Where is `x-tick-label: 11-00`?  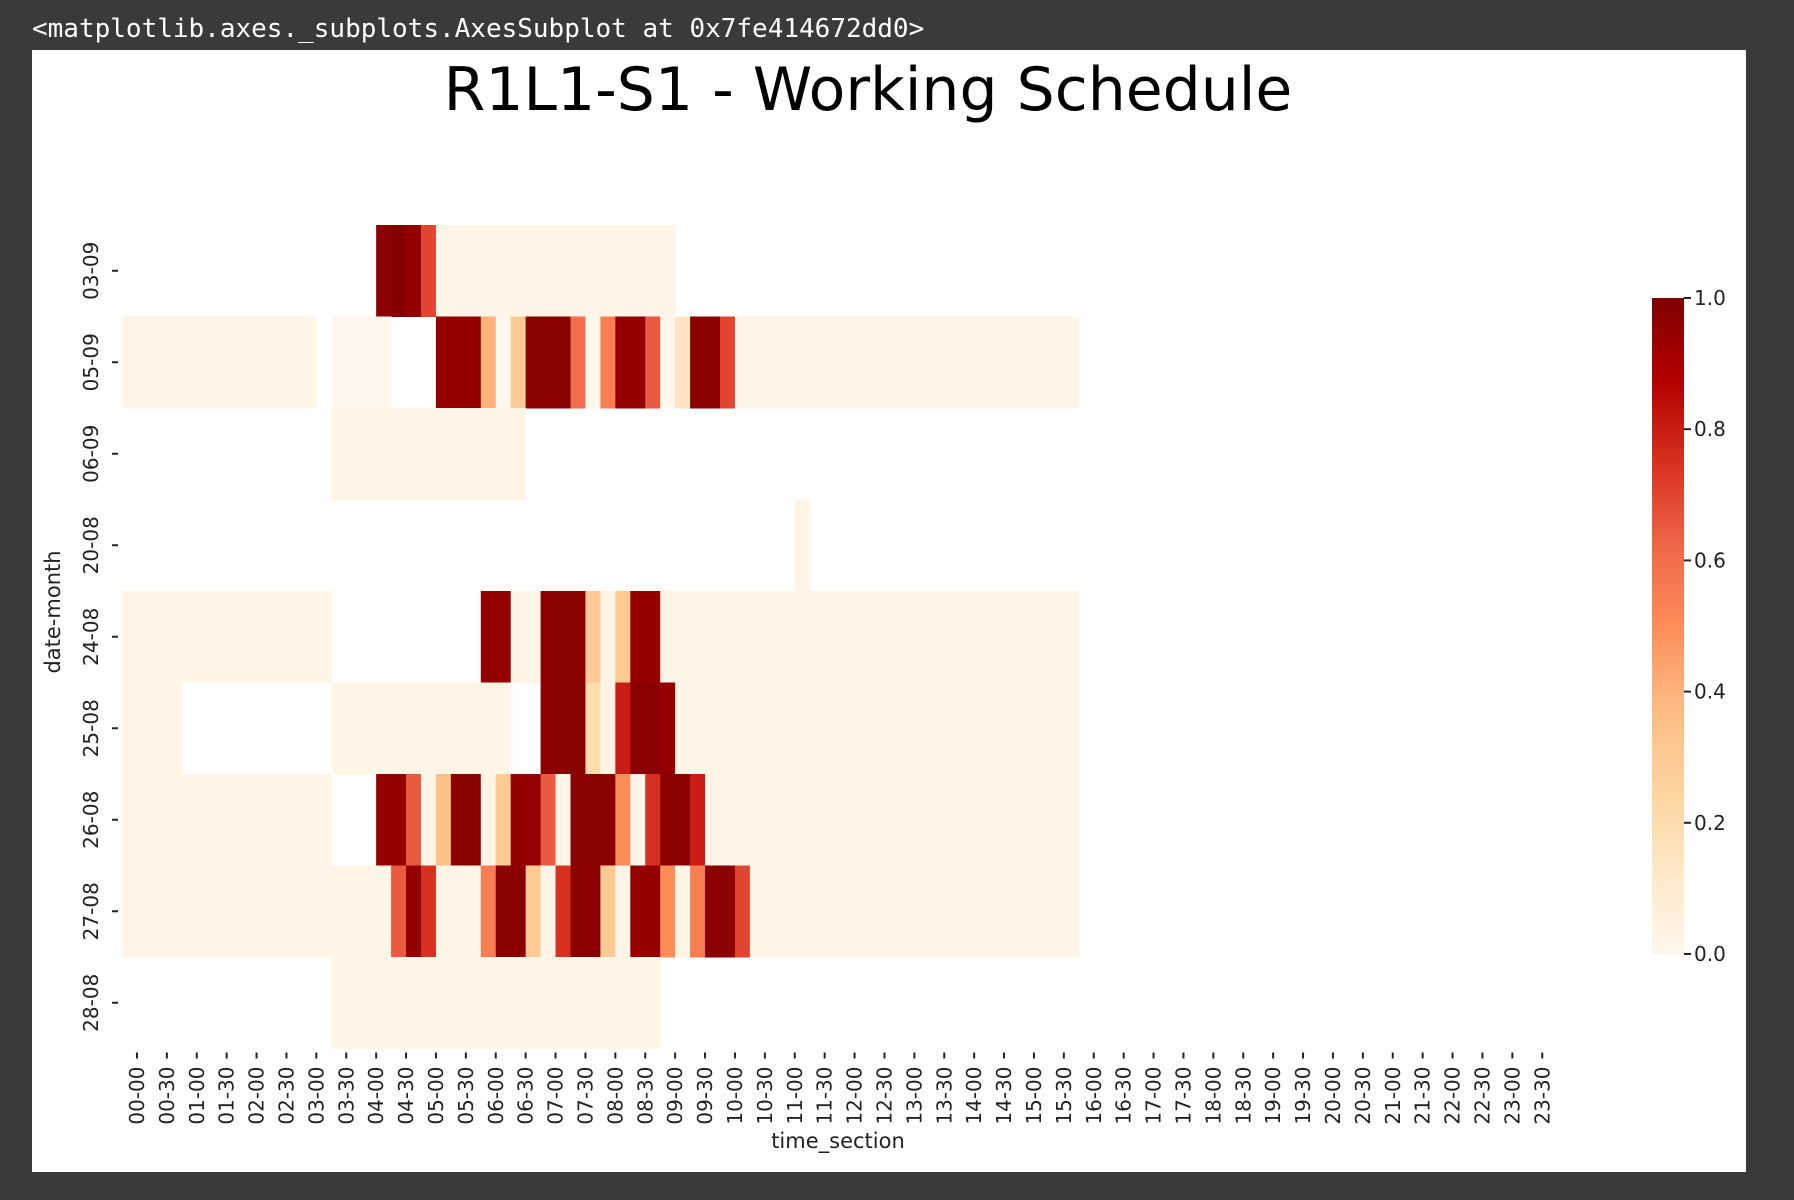
x-tick-label: 11-00 is located at coordinates (795, 1096).